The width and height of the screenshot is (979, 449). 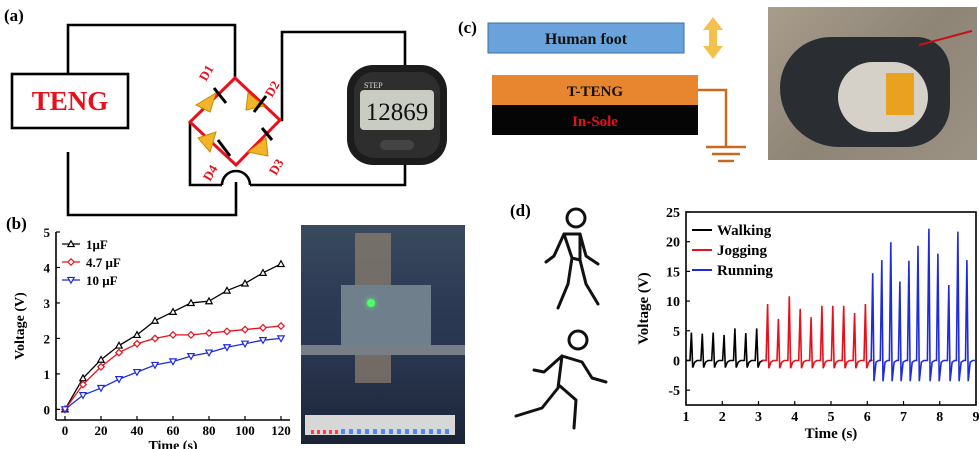 What do you see at coordinates (214, 144) in the screenshot?
I see `diode-d4-icon` at bounding box center [214, 144].